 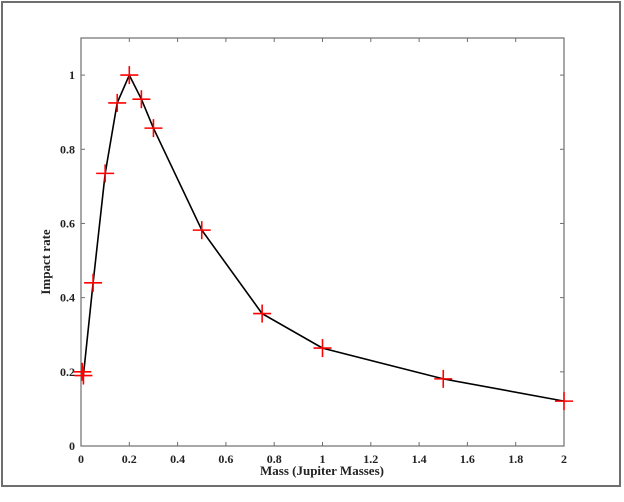 I want to click on x-tick-label: 0, so click(x=81, y=459).